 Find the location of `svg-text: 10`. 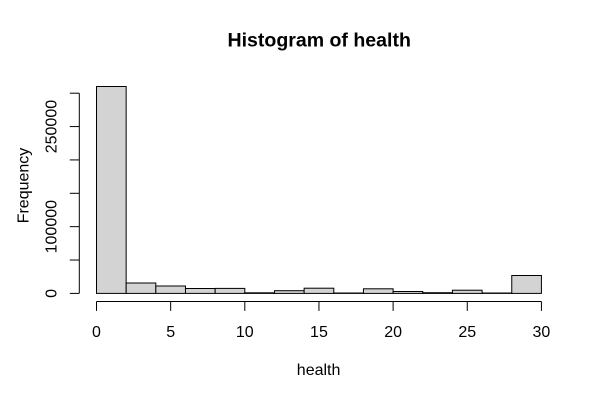

svg-text: 10 is located at coordinates (245, 332).